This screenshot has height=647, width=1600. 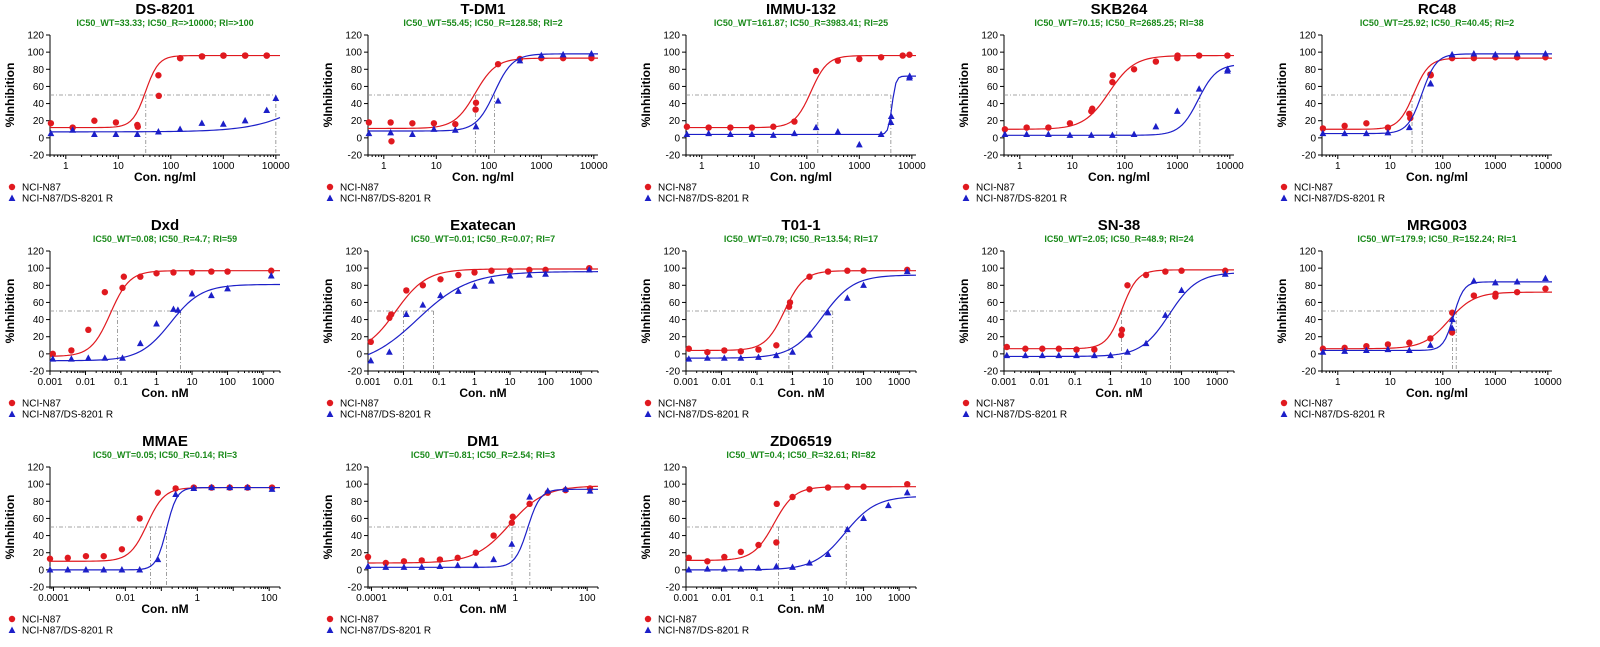 What do you see at coordinates (801, 239) in the screenshot?
I see `ic50-summary: IC50_WT=0.79; IC50_R=13.54; RI=17` at bounding box center [801, 239].